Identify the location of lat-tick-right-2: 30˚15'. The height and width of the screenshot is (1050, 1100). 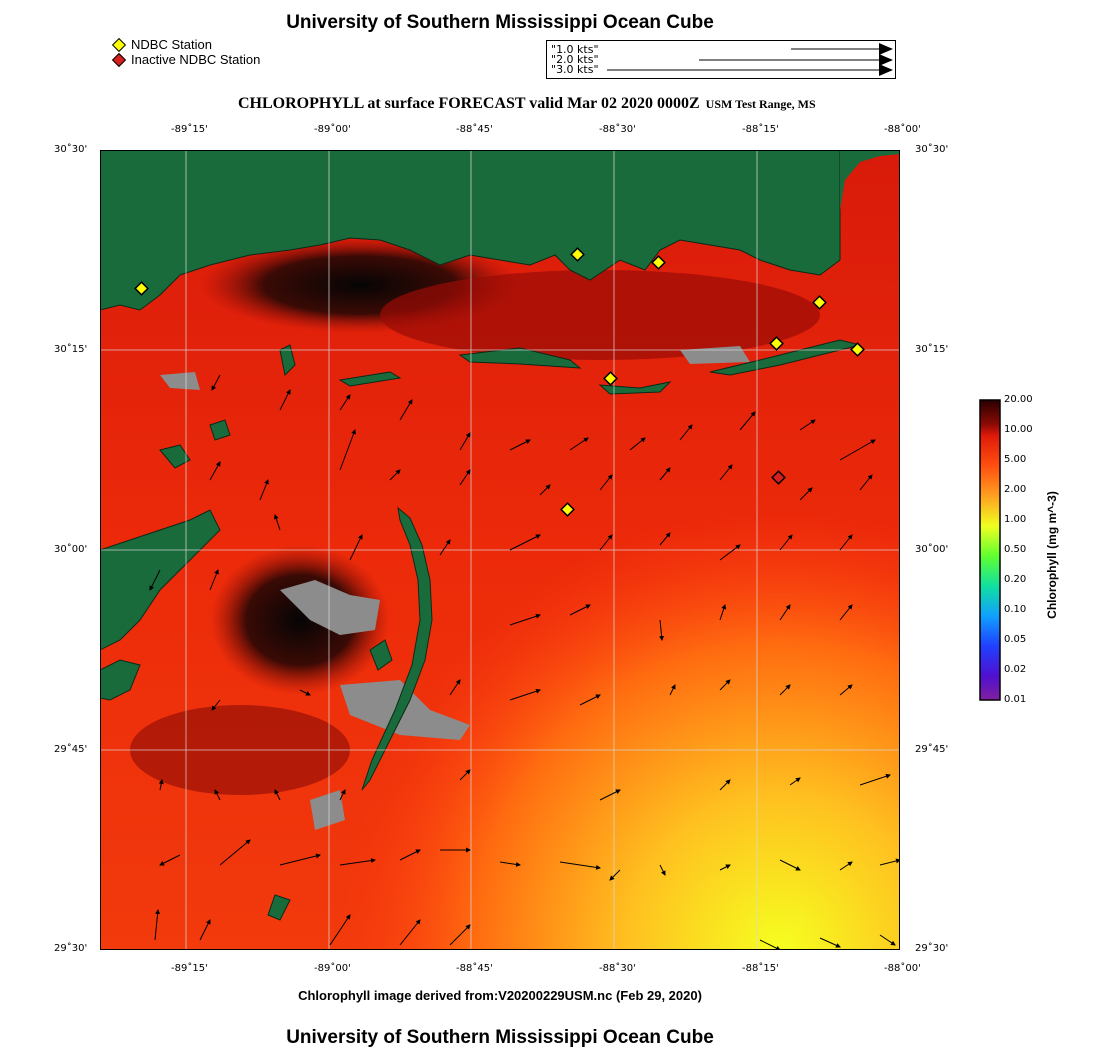
(932, 349).